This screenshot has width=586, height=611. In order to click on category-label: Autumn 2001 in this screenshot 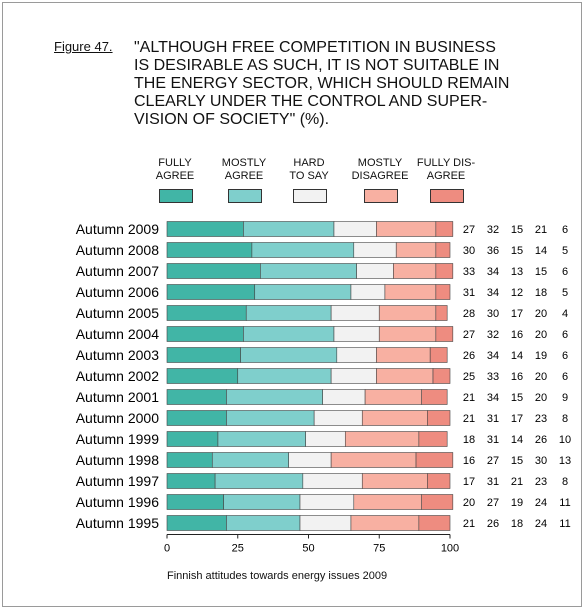, I will do `click(117, 397)`.